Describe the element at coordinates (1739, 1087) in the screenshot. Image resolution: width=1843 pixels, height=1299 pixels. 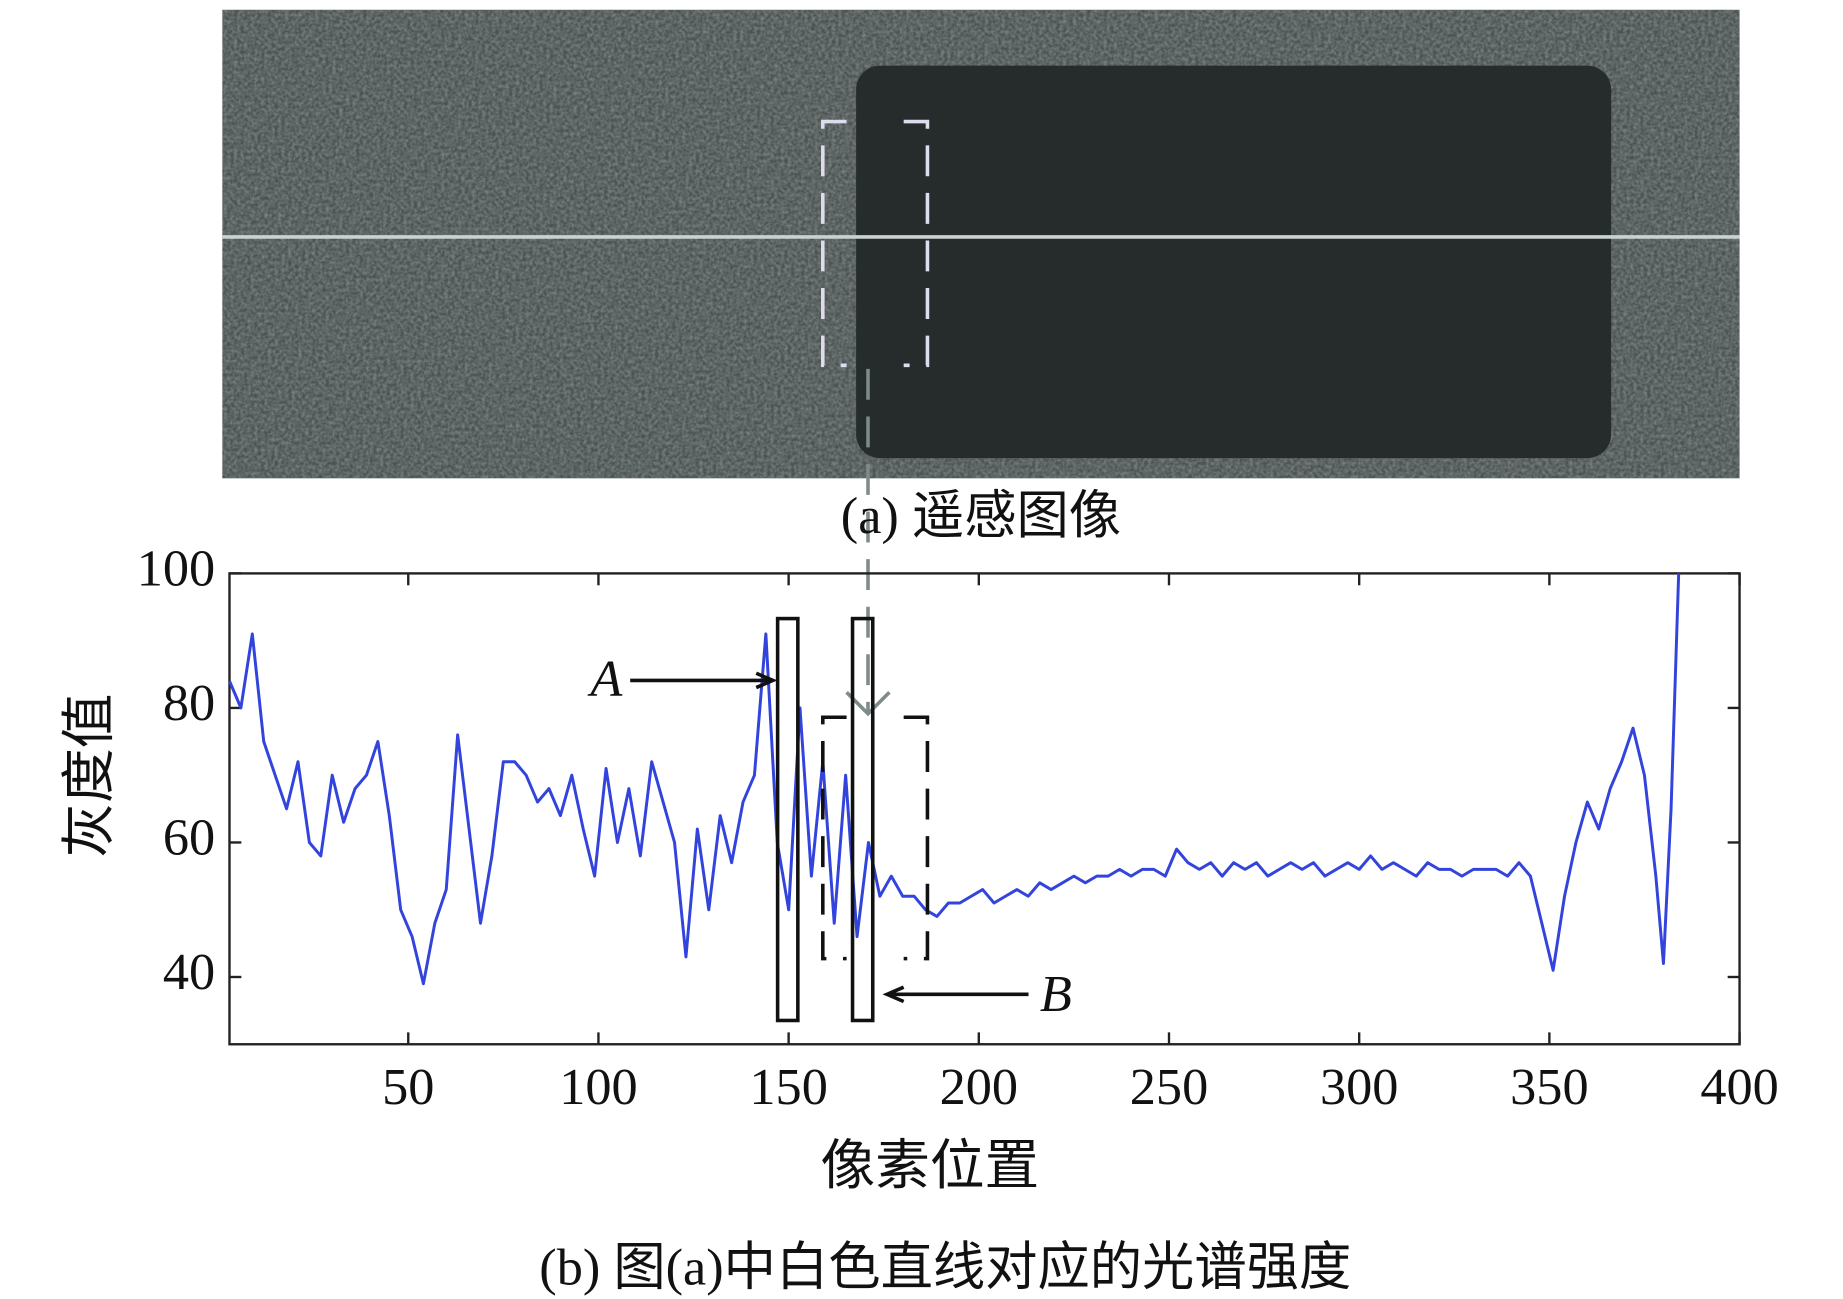
I see `x-tick-label: 400` at that location.